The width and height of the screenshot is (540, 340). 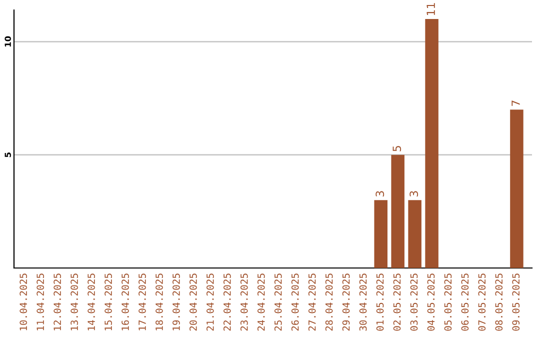 What do you see at coordinates (142, 302) in the screenshot?
I see `x-tick-label: 17.04.2025` at bounding box center [142, 302].